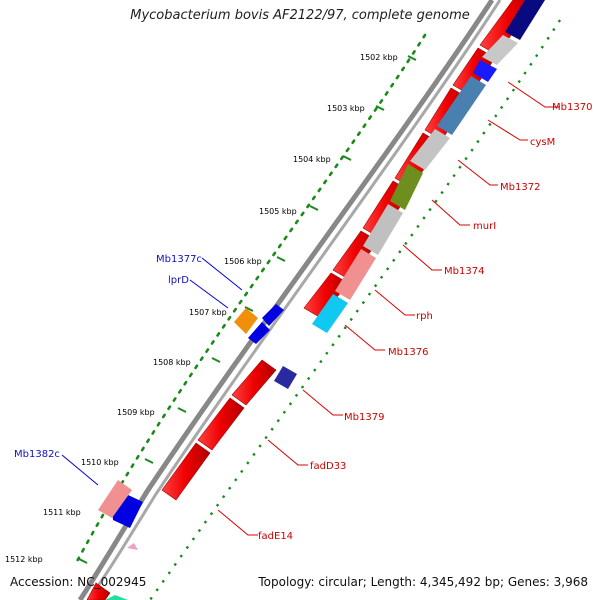 Image resolution: width=600 pixels, height=600 pixels. Describe the element at coordinates (408, 352) in the screenshot. I see `gene-label-mb1376: Mb1376` at that location.